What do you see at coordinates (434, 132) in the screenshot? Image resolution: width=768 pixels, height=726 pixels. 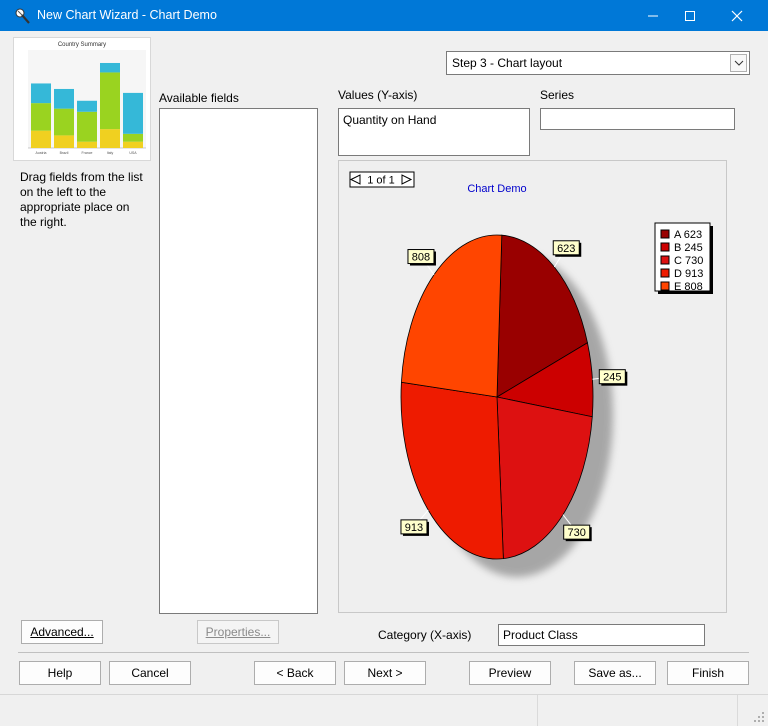 I see `values-drop-field: Quantity on Hand` at bounding box center [434, 132].